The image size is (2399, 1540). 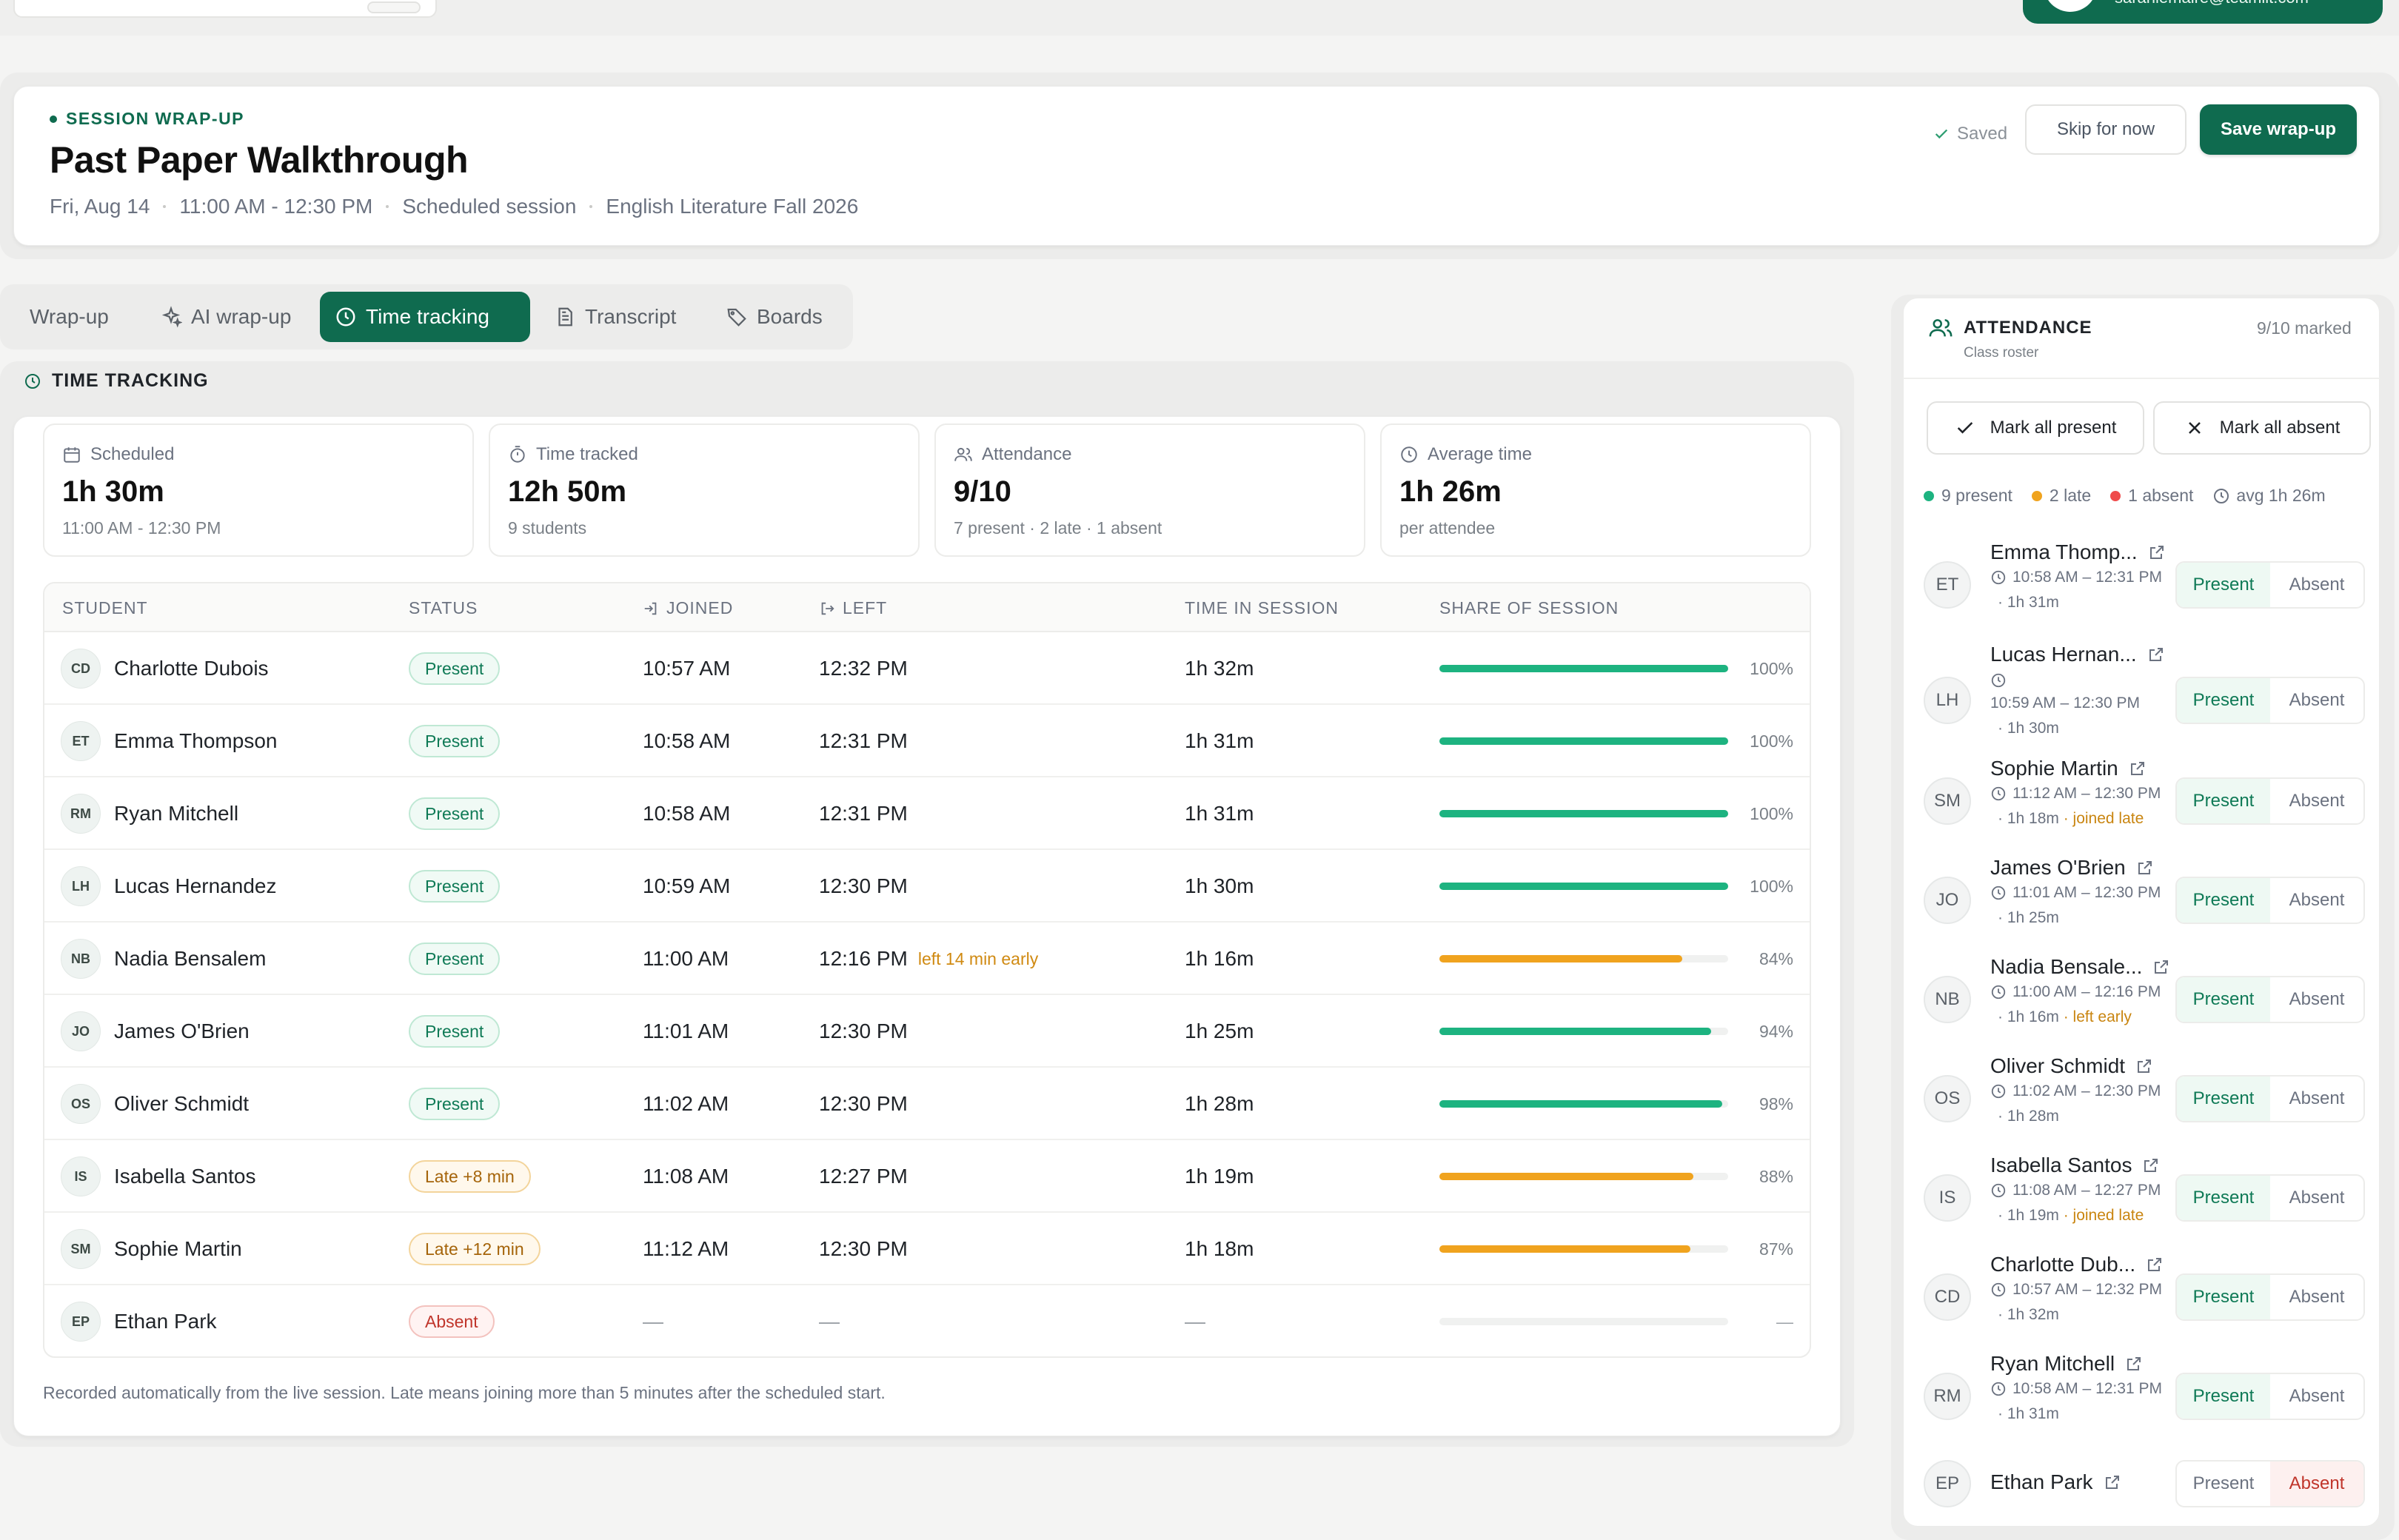 What do you see at coordinates (2068, 769) in the screenshot?
I see `roster-name: Sophie Martin` at bounding box center [2068, 769].